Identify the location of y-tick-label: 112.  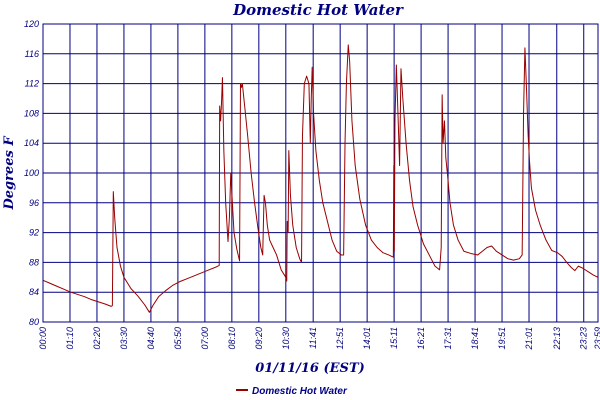
(32, 84).